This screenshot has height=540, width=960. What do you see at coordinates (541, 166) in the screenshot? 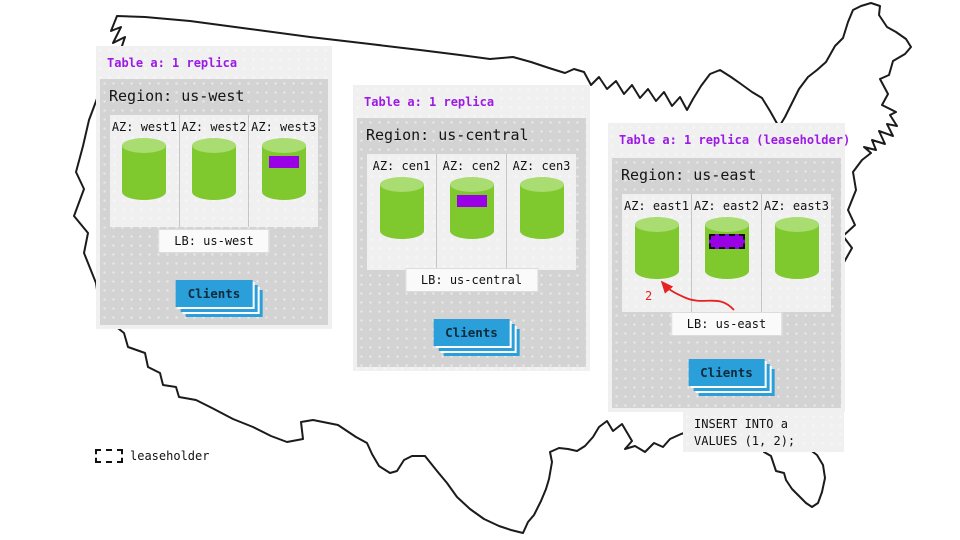
I see `az-label: AZ: cen3` at bounding box center [541, 166].